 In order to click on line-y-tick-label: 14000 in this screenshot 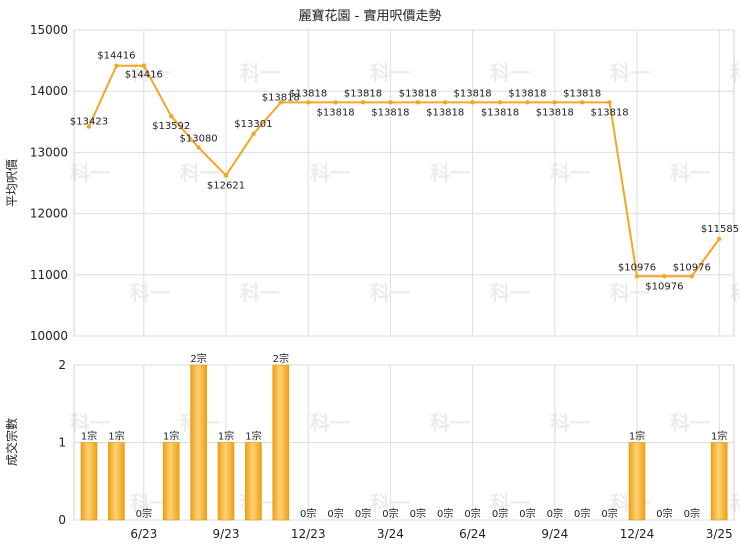, I will do `click(49, 91)`.